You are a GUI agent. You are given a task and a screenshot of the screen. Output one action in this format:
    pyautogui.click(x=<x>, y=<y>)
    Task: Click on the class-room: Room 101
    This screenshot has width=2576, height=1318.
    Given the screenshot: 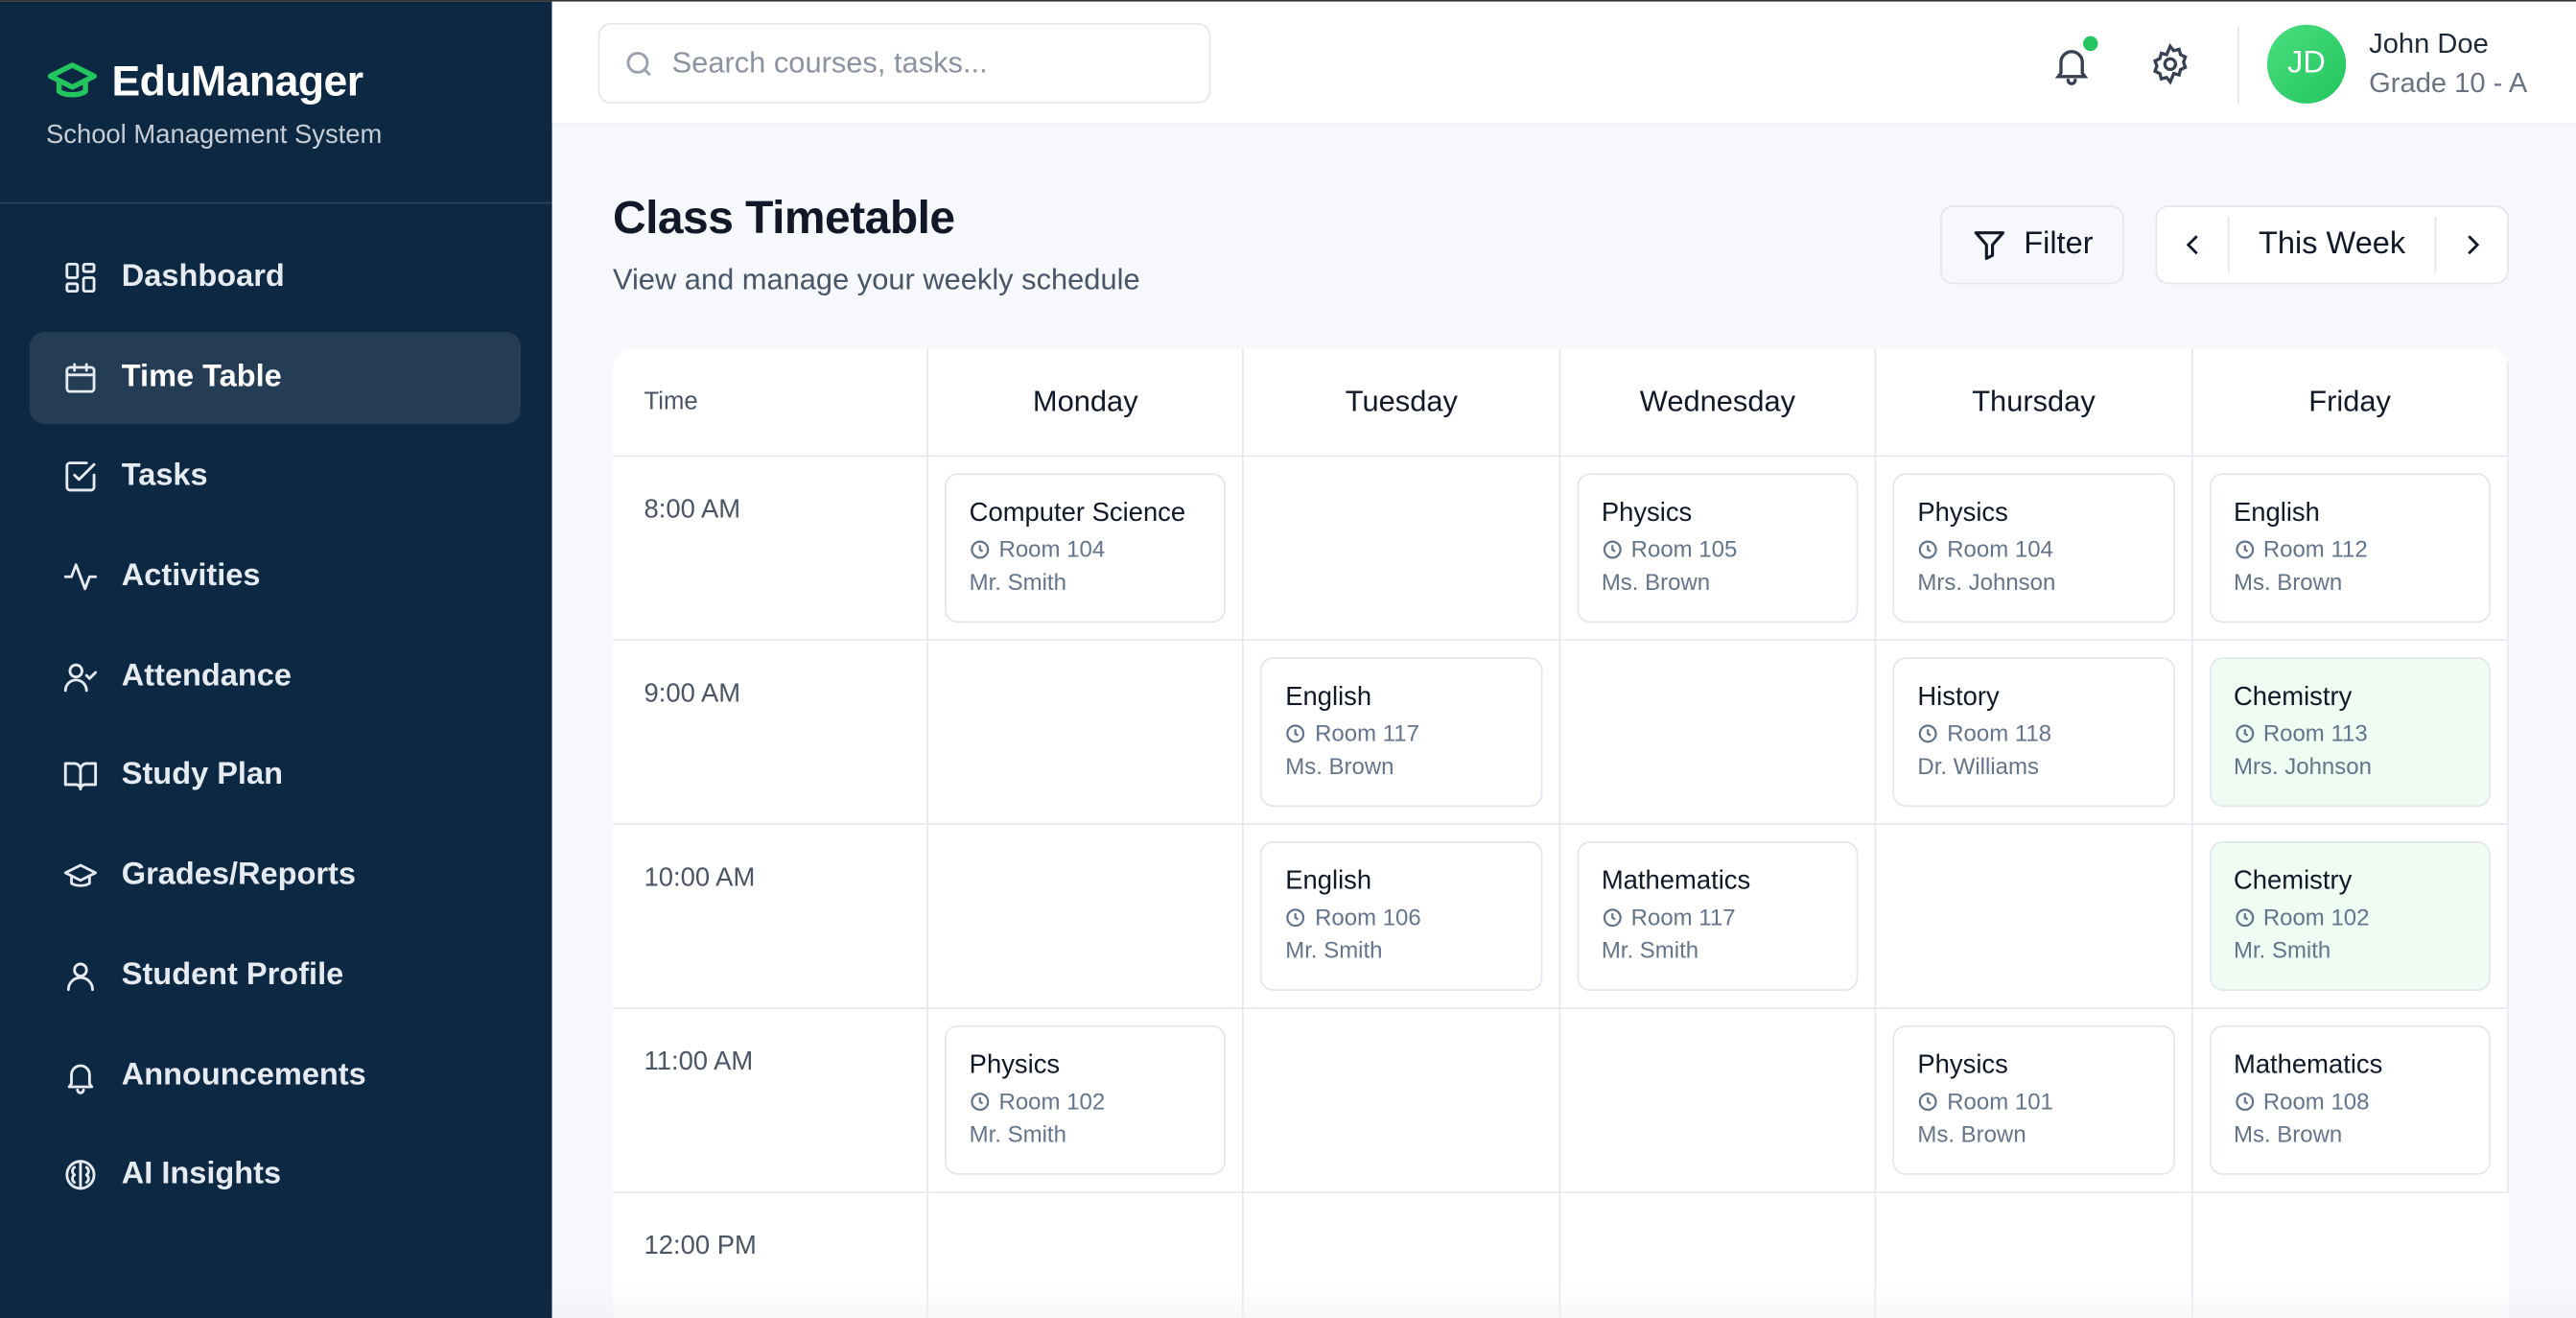 What is the action you would take?
    pyautogui.click(x=2044, y=1101)
    